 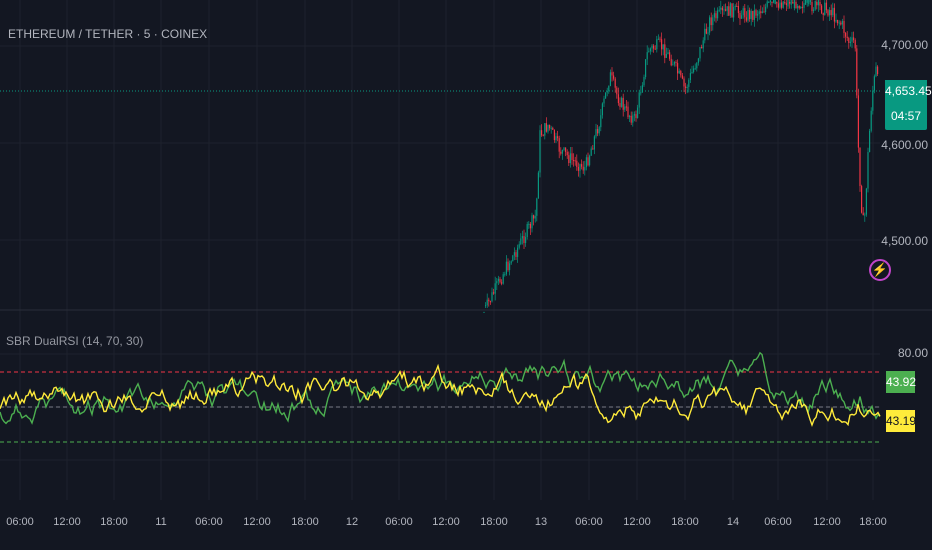 What do you see at coordinates (685, 522) in the screenshot?
I see `time-axis-label: 18:00` at bounding box center [685, 522].